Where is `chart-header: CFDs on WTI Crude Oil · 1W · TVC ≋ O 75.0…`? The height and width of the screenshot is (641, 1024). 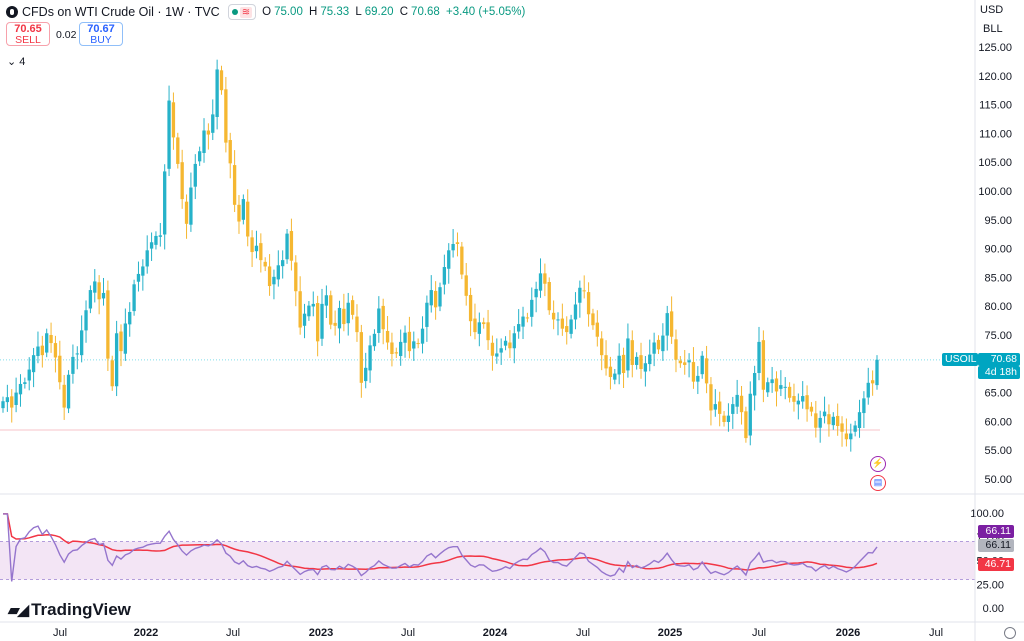 chart-header: CFDs on WTI Crude Oil · 1W · TVC ≋ O 75.0… is located at coordinates (267, 12).